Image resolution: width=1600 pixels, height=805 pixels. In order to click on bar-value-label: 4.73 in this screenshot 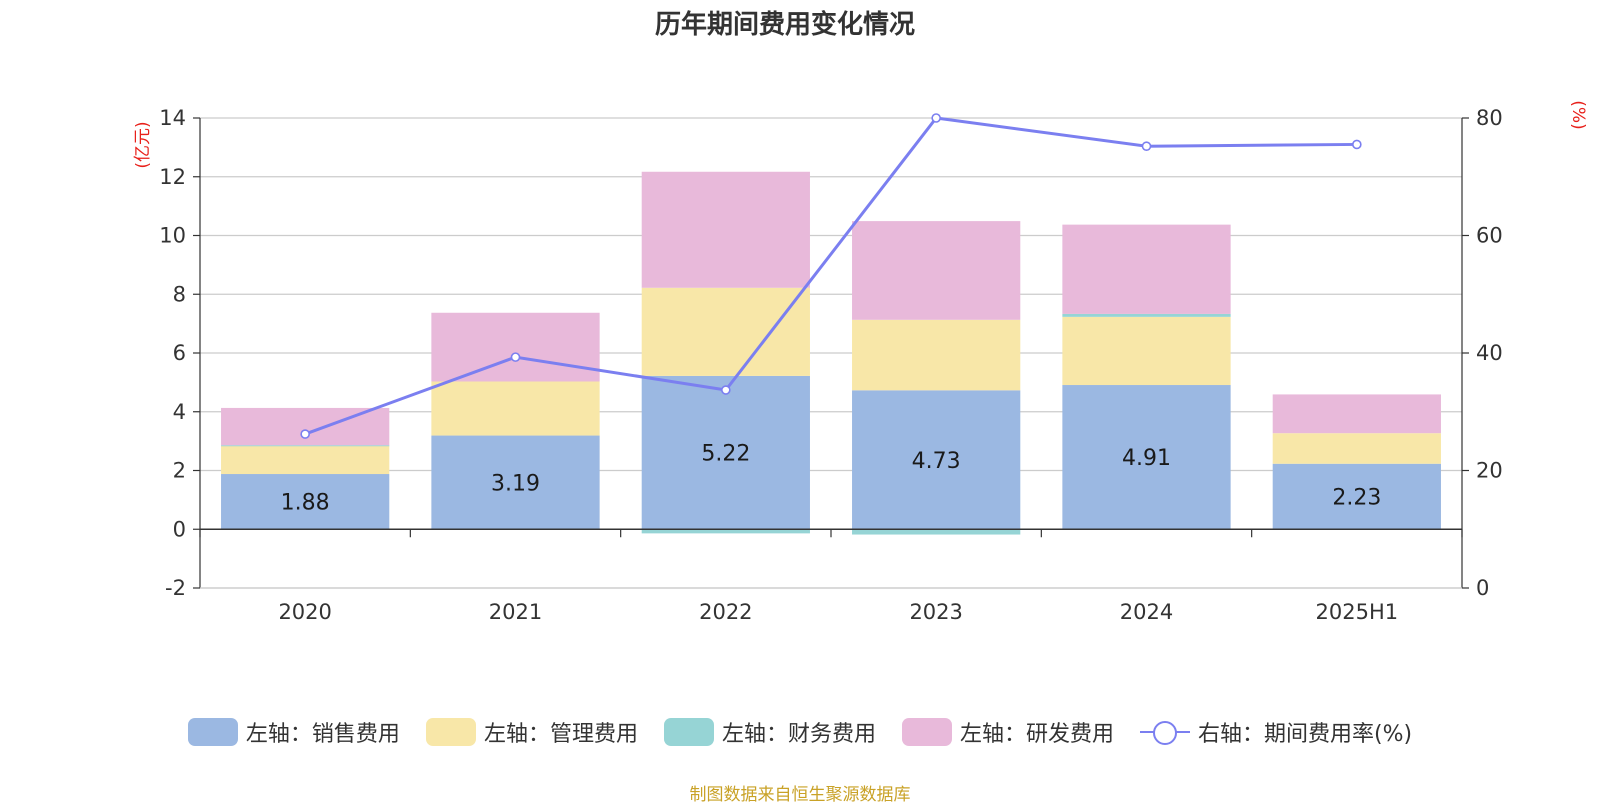, I will do `click(936, 461)`.